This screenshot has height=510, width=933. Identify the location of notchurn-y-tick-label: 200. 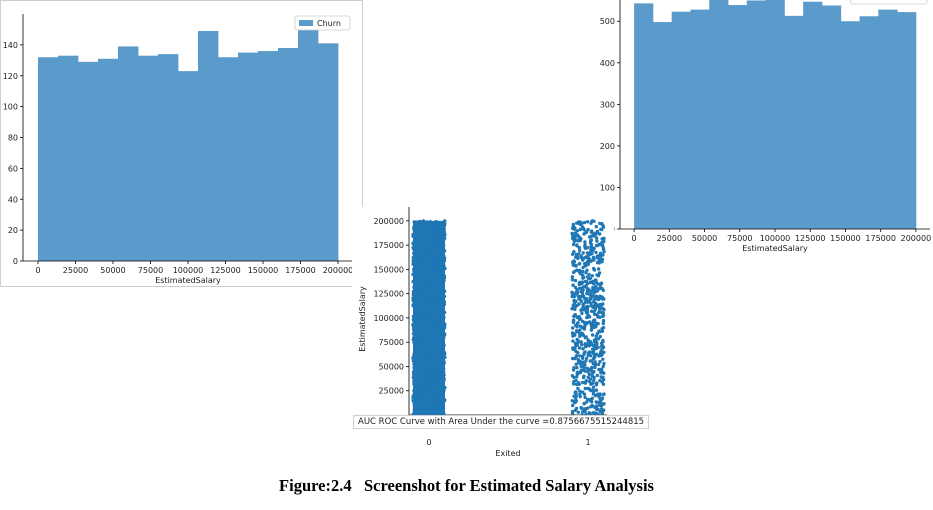
(607, 146).